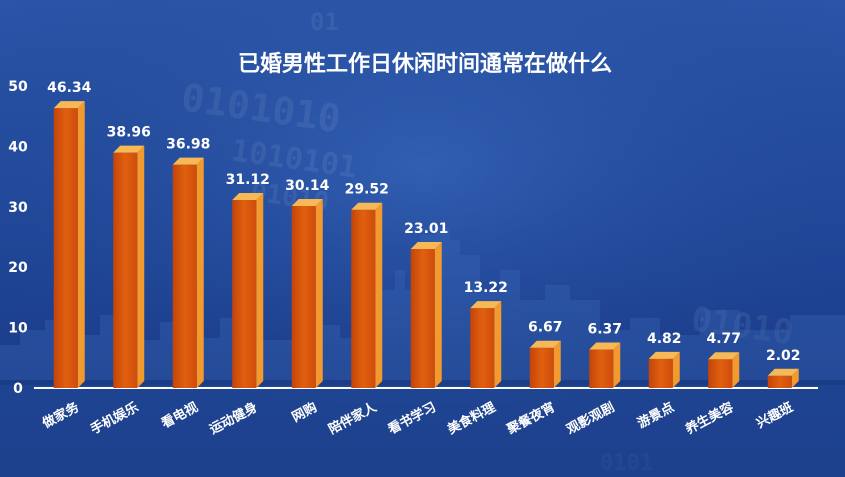 Image resolution: width=845 pixels, height=477 pixels. What do you see at coordinates (783, 356) in the screenshot?
I see `data-label: 2.02` at bounding box center [783, 356].